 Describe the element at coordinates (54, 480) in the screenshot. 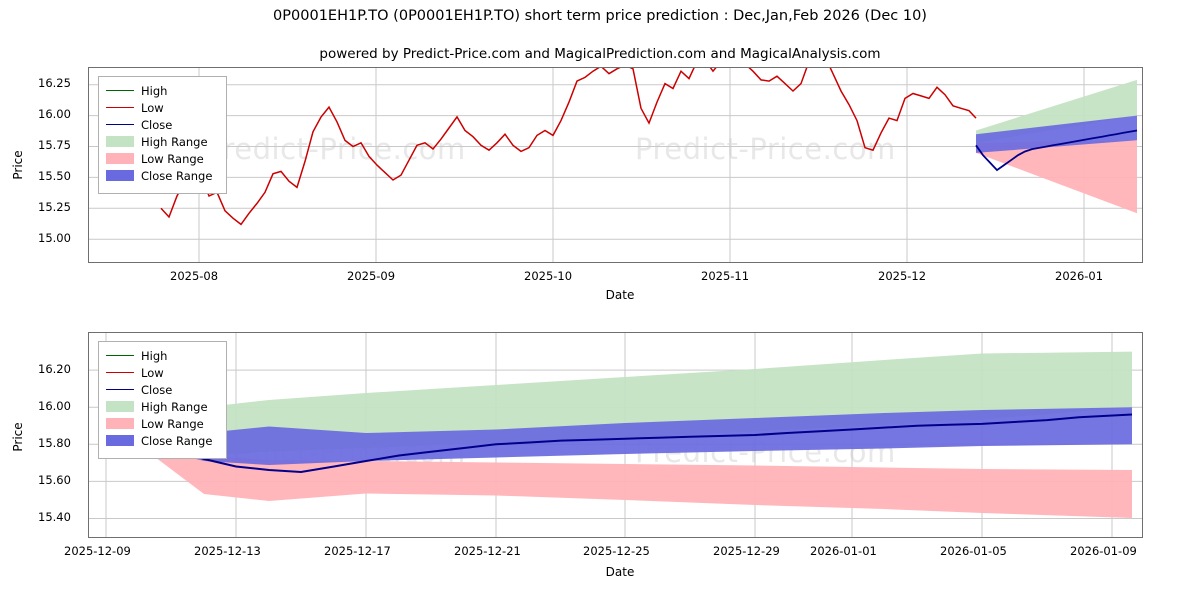

I see `bottom-ytick-15-60: 15.60` at that location.